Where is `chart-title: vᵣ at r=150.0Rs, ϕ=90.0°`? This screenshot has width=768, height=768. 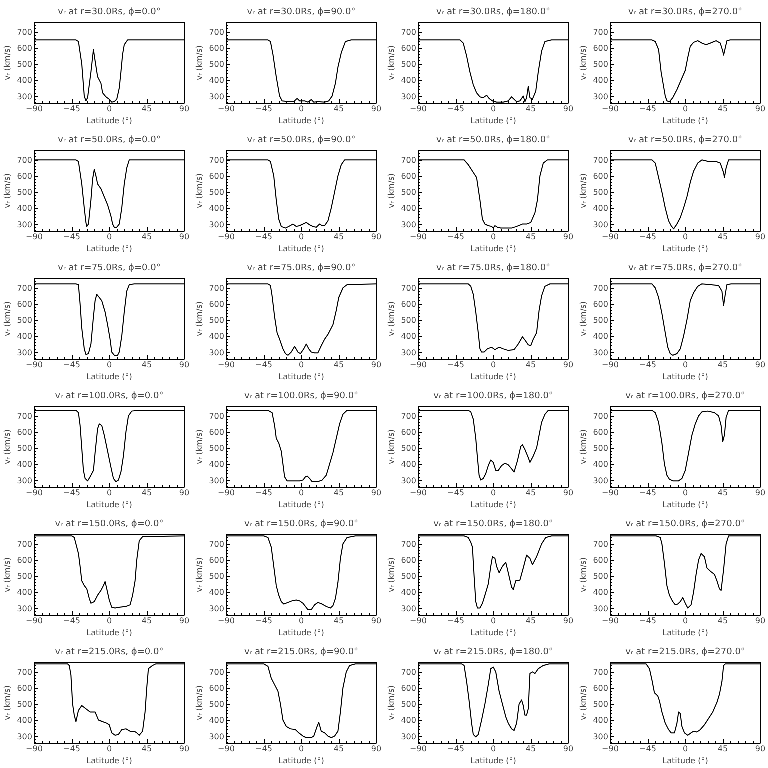 chart-title: vᵣ at r=150.0Rs, ϕ=90.0° is located at coordinates (301, 525).